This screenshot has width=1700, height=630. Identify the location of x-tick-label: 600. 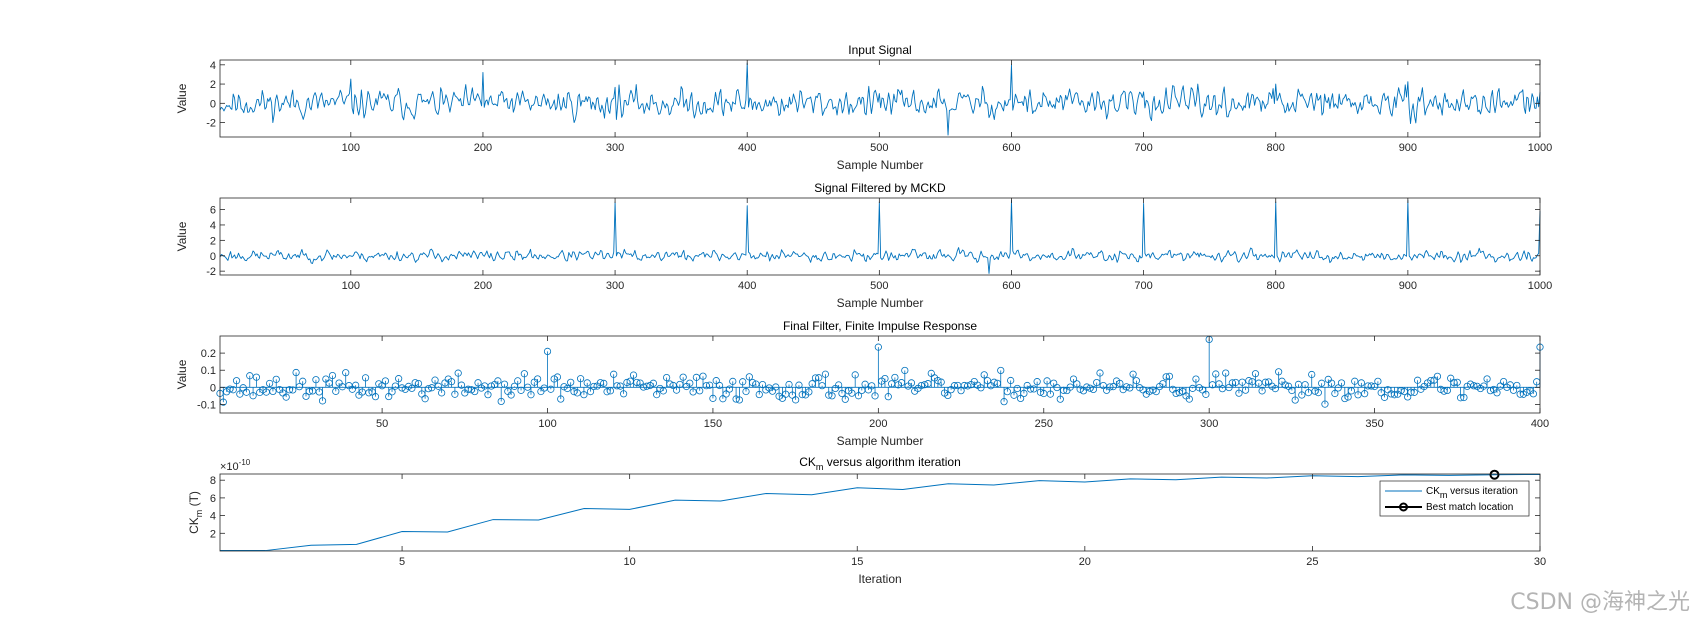
(1011, 148).